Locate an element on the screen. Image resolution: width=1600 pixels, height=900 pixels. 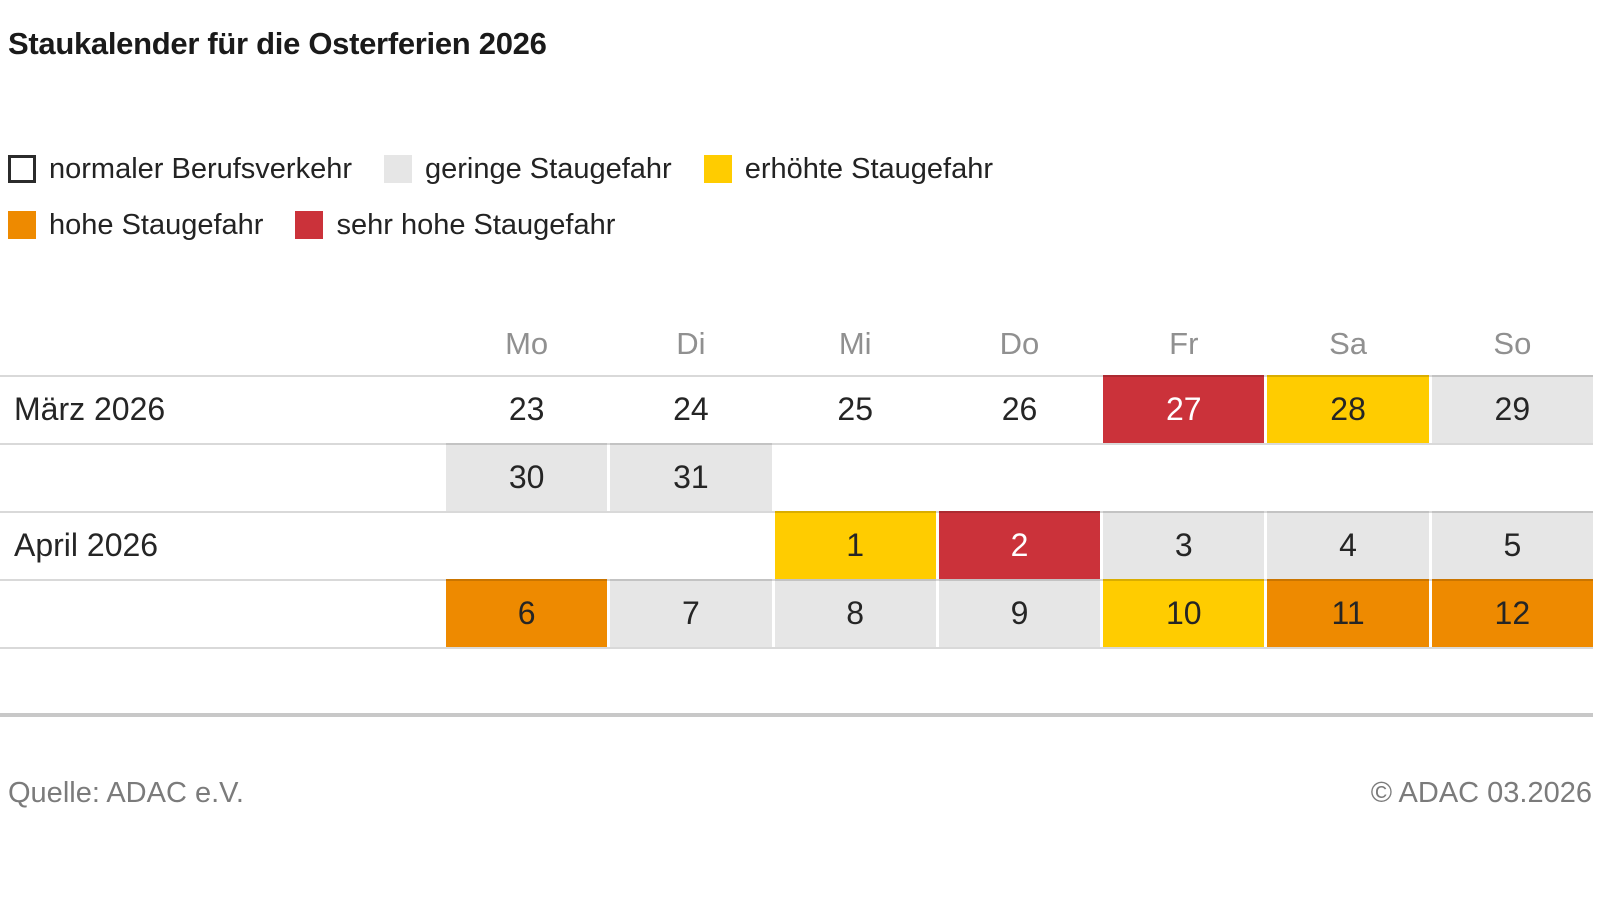
footer-divider is located at coordinates (796, 715).